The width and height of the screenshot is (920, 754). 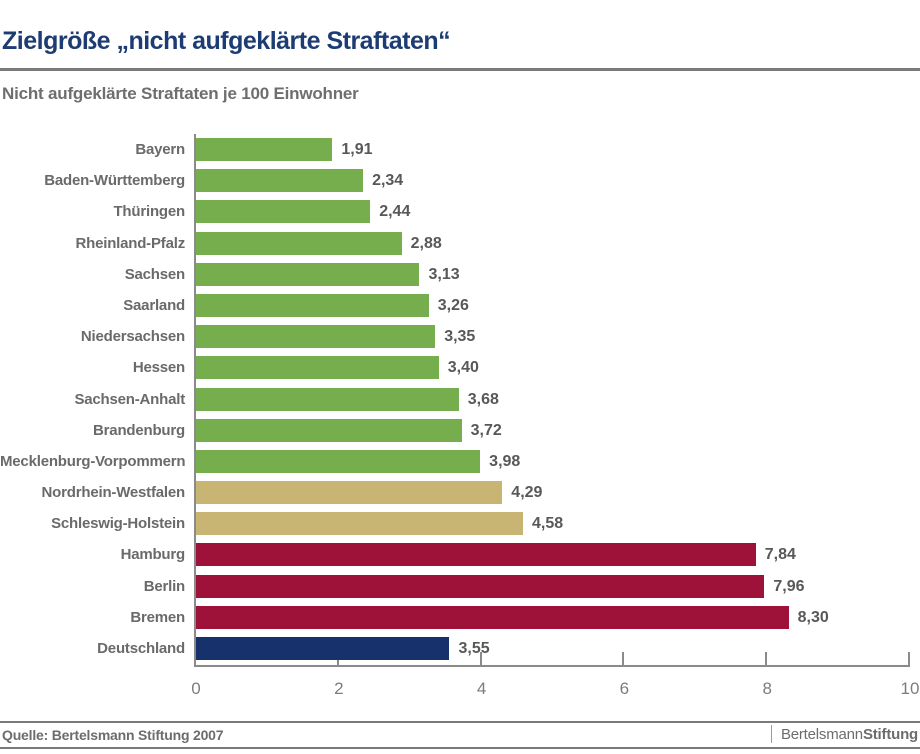 I want to click on bar-value-label: 3,55, so click(x=474, y=648).